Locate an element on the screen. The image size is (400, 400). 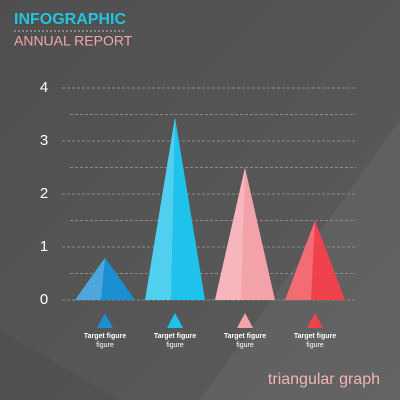
y-tick-label: 4 is located at coordinates (44, 87).